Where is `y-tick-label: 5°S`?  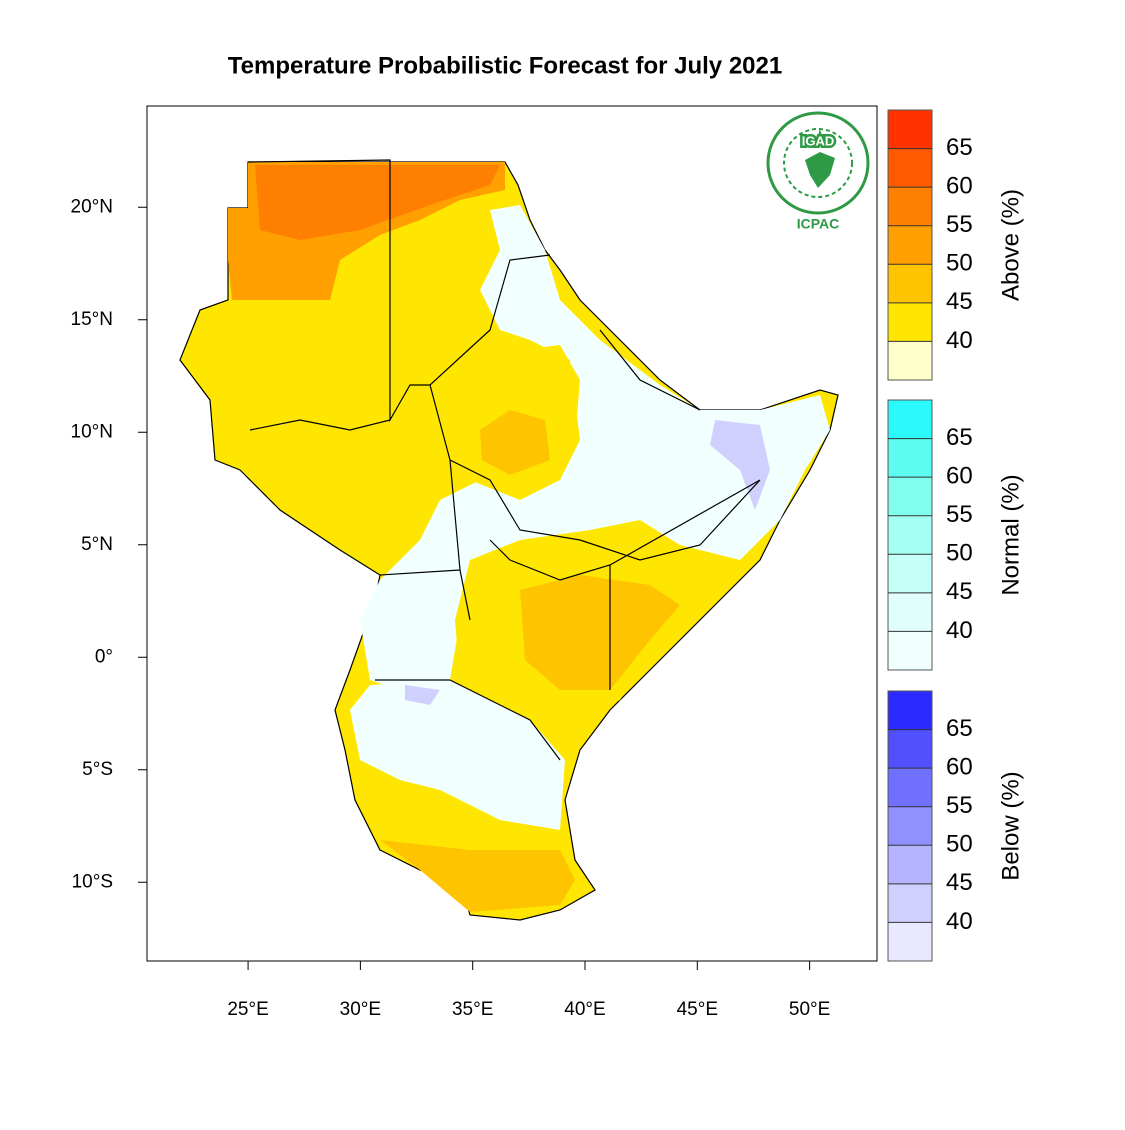
y-tick-label: 5°S is located at coordinates (97, 769).